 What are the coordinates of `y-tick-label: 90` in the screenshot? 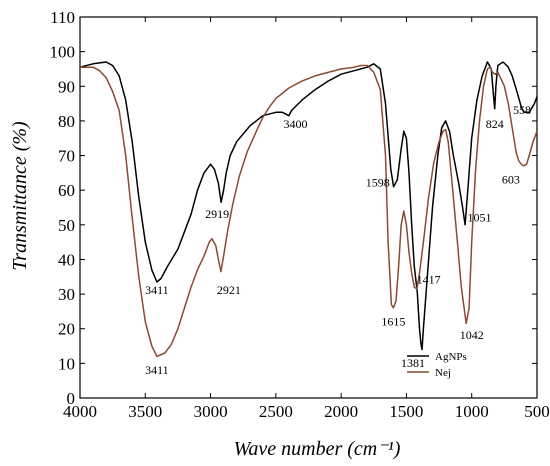 It's located at (66, 86).